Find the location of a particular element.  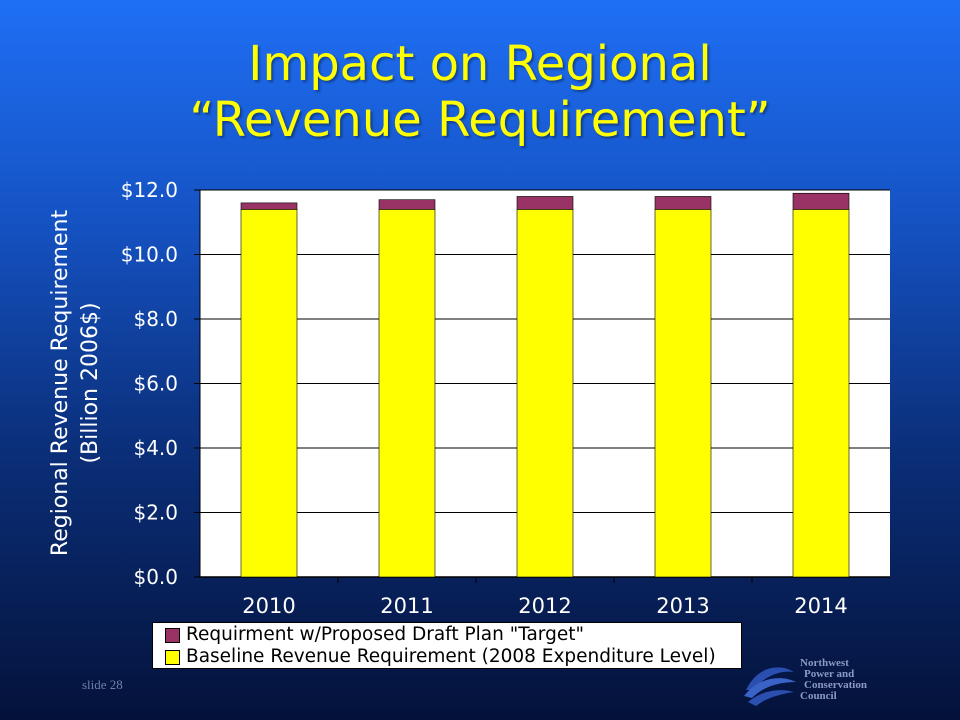

y-tick-label: $4.0 is located at coordinates (155, 448).